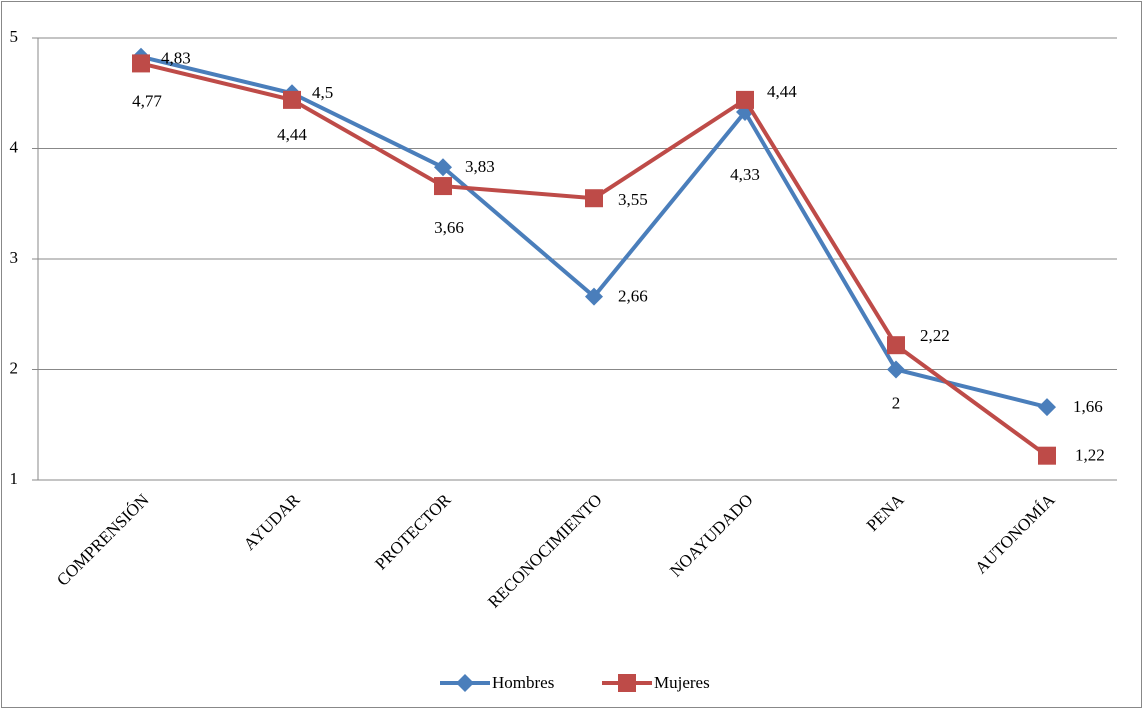  I want to click on data-label: 4,83, so click(176, 58).